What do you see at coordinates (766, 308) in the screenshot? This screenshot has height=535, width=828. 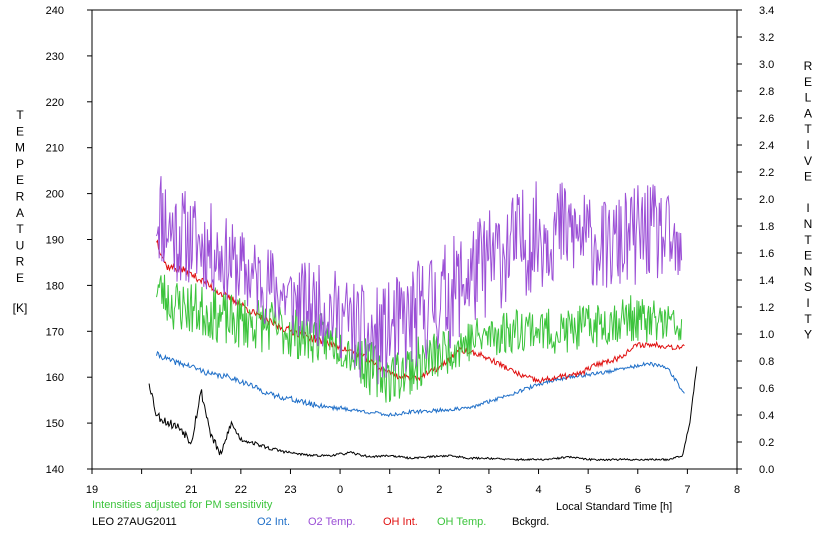 I see `right-tick-label: 1.2` at bounding box center [766, 308].